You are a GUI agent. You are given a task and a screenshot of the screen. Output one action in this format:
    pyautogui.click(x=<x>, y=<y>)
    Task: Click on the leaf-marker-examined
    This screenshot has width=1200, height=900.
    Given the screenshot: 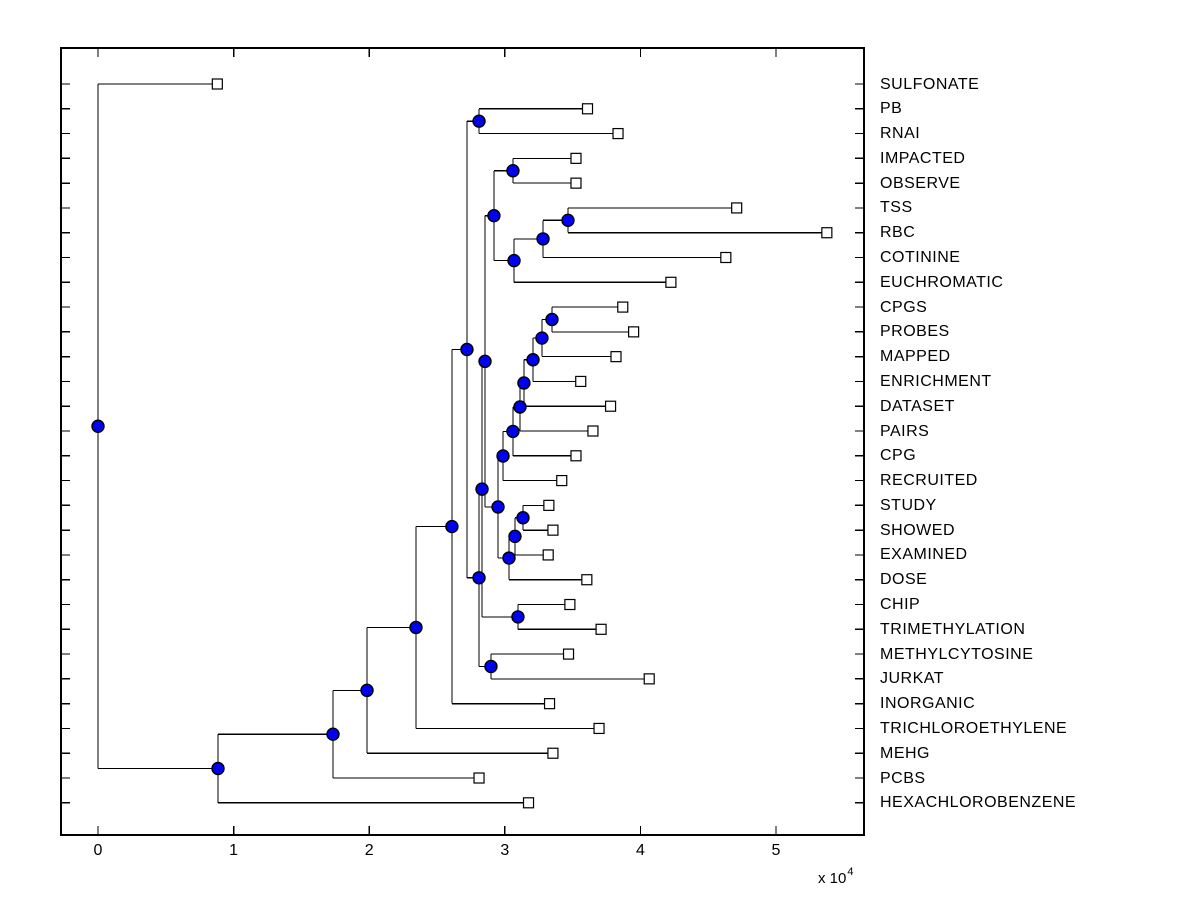 What is the action you would take?
    pyautogui.click(x=548, y=555)
    